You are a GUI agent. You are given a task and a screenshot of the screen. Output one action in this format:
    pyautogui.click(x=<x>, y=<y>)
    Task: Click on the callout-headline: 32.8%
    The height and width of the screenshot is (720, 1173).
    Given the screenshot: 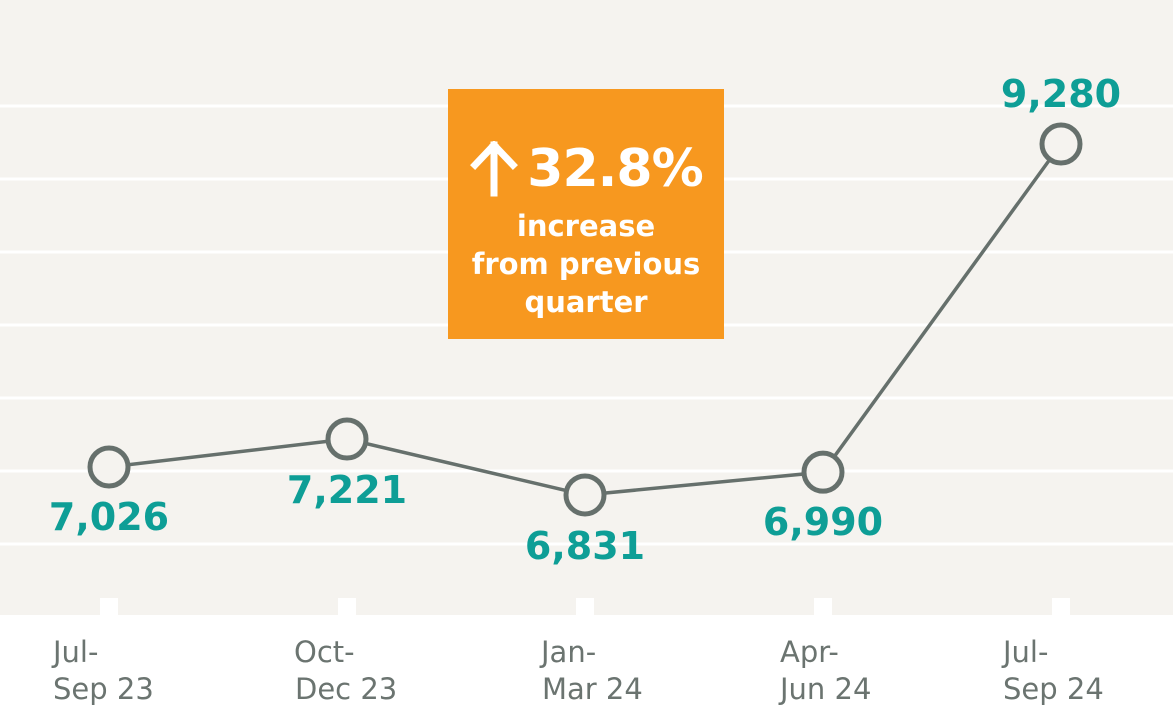 What is the action you would take?
    pyautogui.click(x=586, y=169)
    